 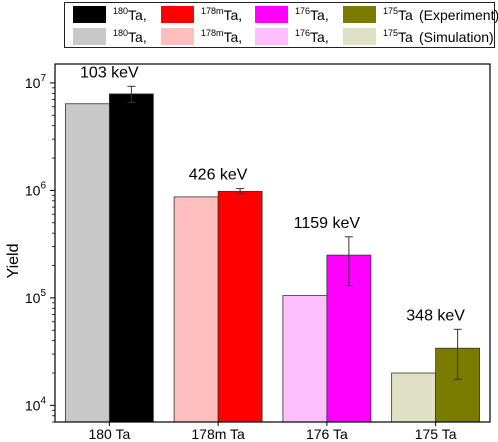 What do you see at coordinates (435, 315) in the screenshot?
I see `energy-annotation: 348 keV` at bounding box center [435, 315].